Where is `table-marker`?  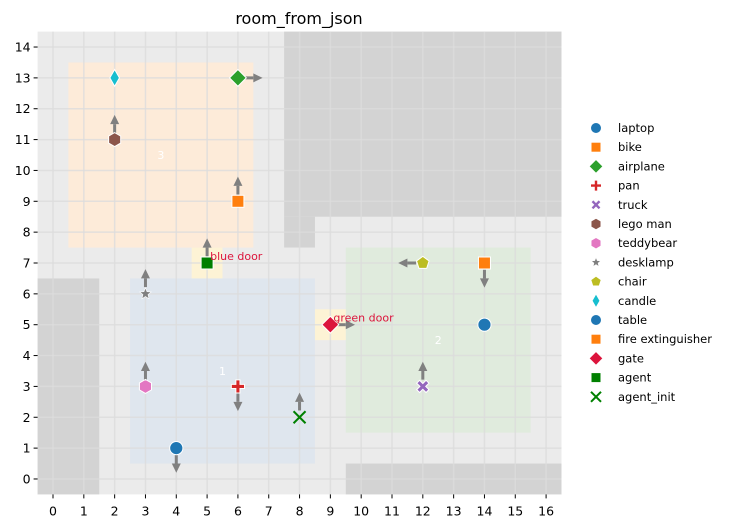
table-marker is located at coordinates (484, 324).